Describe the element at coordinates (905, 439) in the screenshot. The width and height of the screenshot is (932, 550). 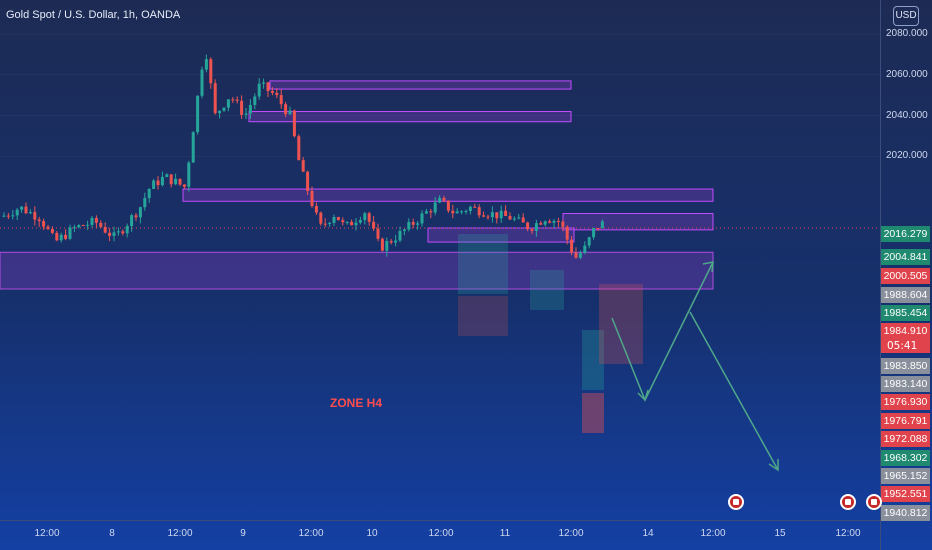
I see `price-label: 1972.088` at that location.